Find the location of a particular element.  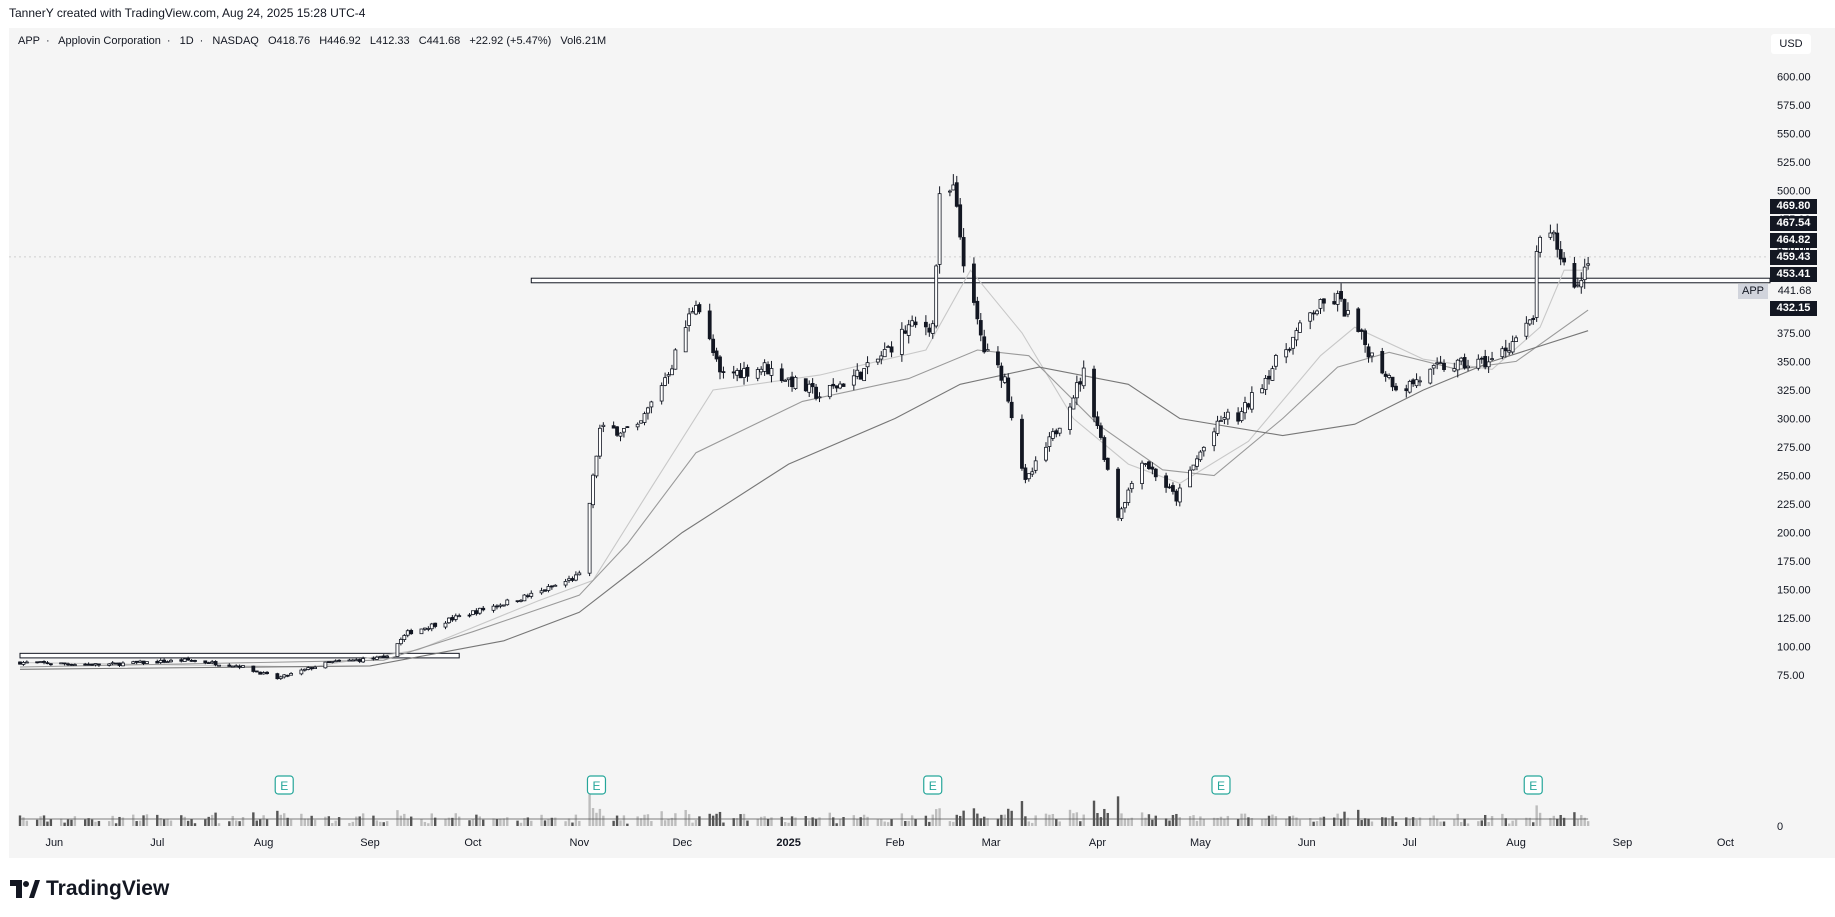

tradingview-logo: TradingView is located at coordinates (89, 889).